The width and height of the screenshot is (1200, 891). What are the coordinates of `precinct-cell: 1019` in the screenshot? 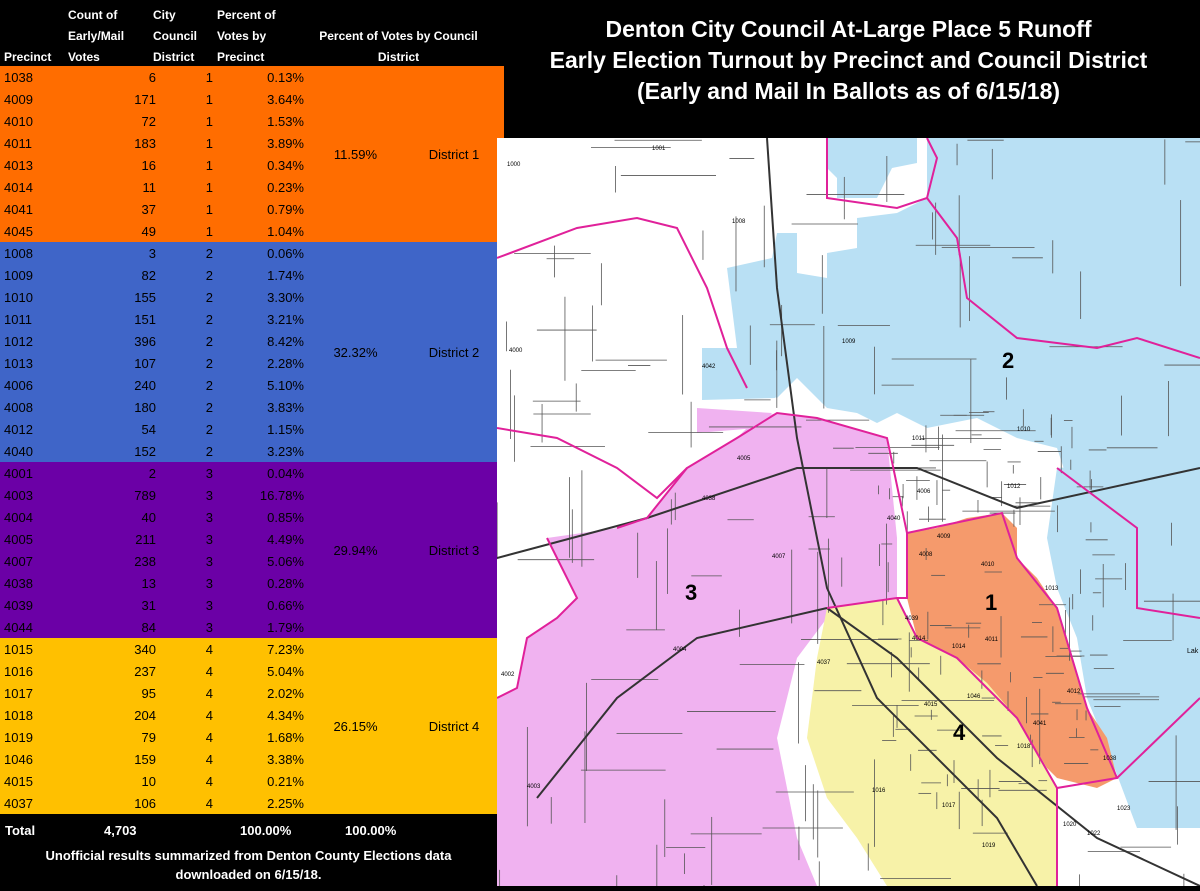 It's located at (18, 737).